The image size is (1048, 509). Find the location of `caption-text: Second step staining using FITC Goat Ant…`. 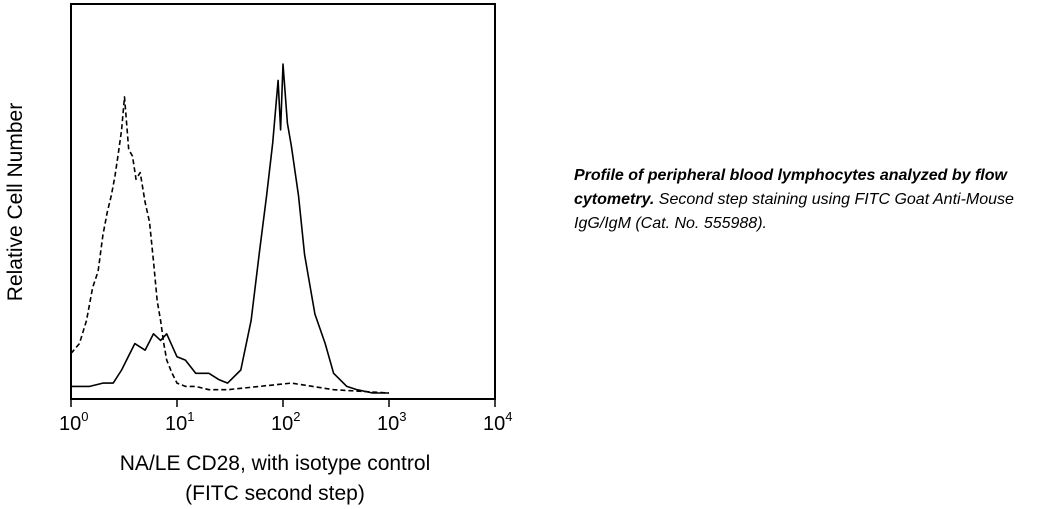

caption-text: Second step staining using FITC Goat Ant… is located at coordinates (794, 211).